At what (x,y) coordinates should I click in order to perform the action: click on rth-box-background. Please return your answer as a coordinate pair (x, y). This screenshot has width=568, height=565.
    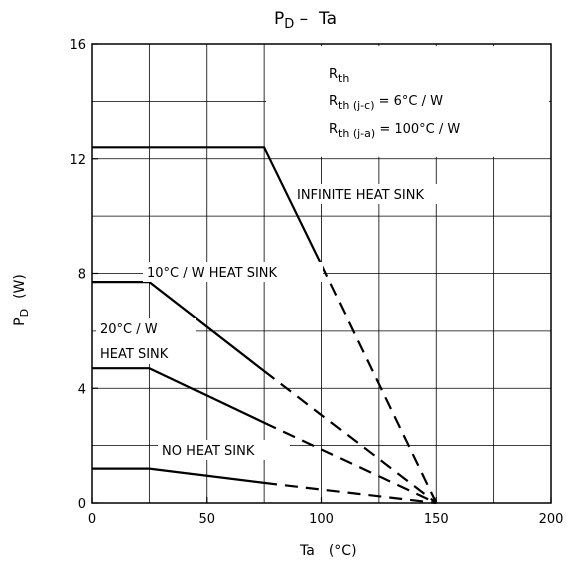
    Looking at the image, I should click on (407, 101).